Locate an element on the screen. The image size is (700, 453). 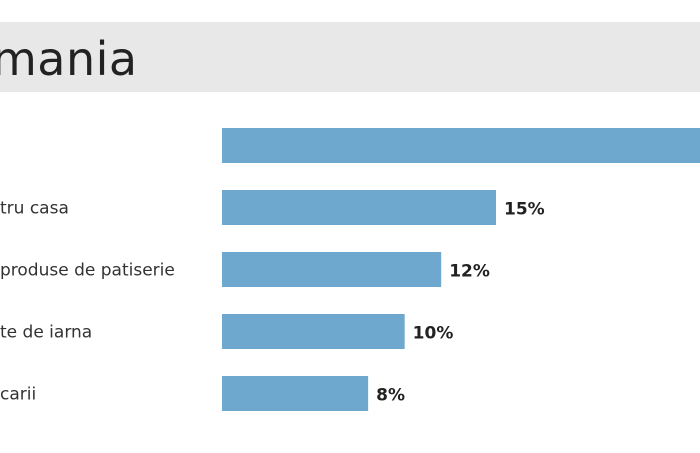
category-label: produse de patiserie is located at coordinates (87, 271).